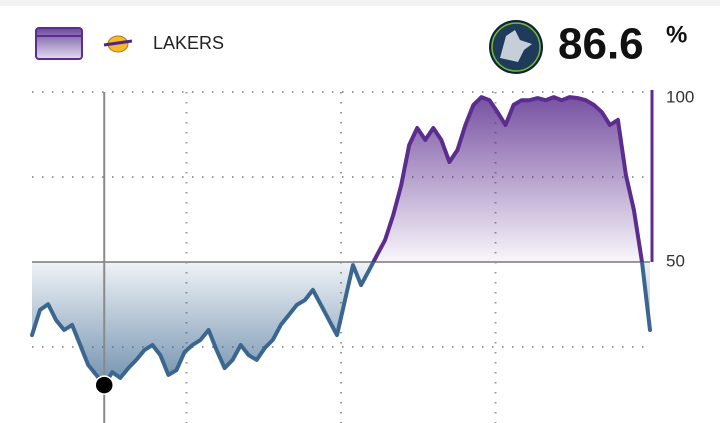 This screenshot has width=720, height=423. What do you see at coordinates (516, 47) in the screenshot?
I see `wolves-logo` at bounding box center [516, 47].